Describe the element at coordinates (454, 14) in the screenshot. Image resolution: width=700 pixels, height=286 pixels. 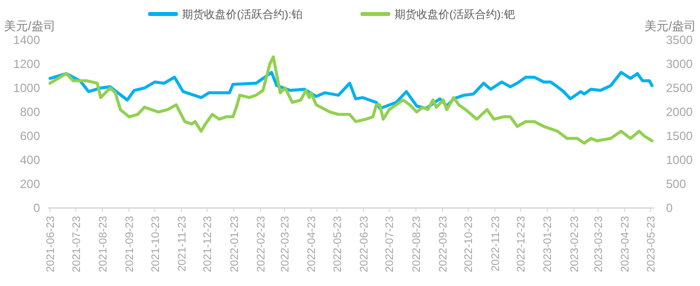
I see `legend-label: 期货收盘价(活跃合约):钯` at that location.